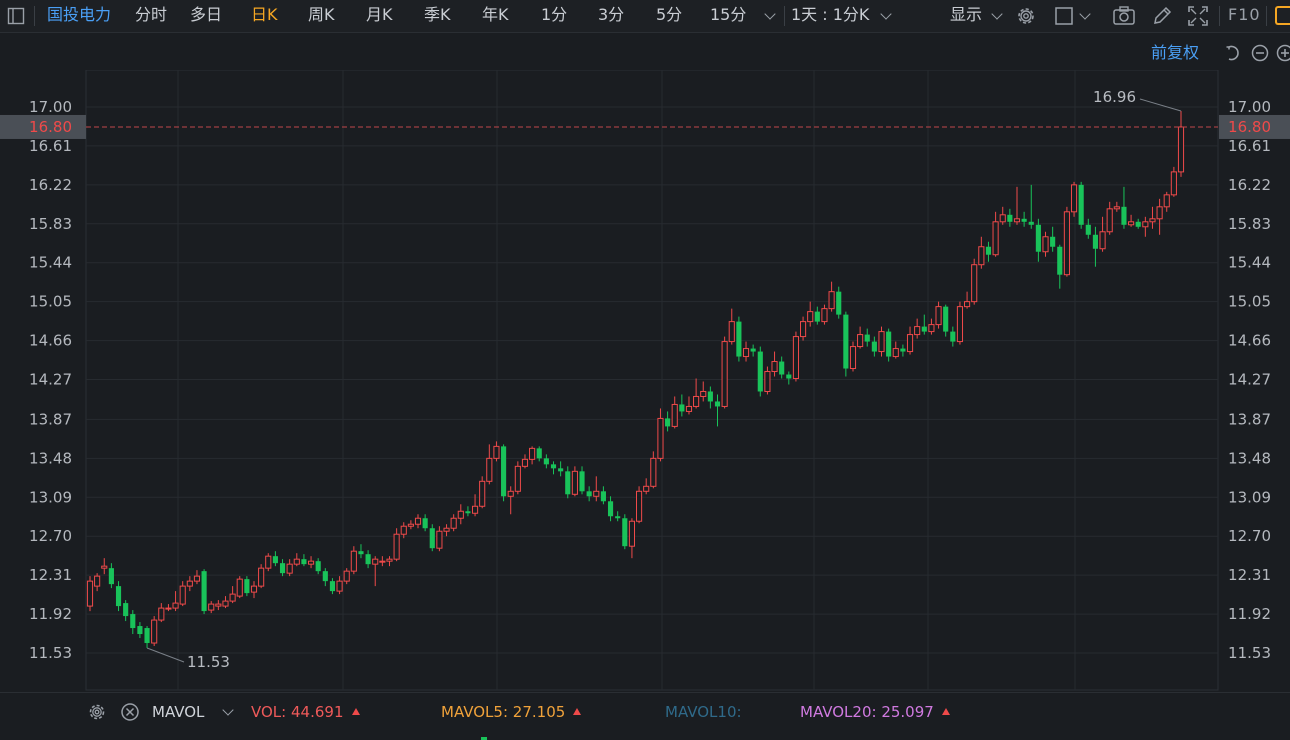 The height and width of the screenshot is (740, 1290). I want to click on max-price-label: 16.96, so click(1114, 97).